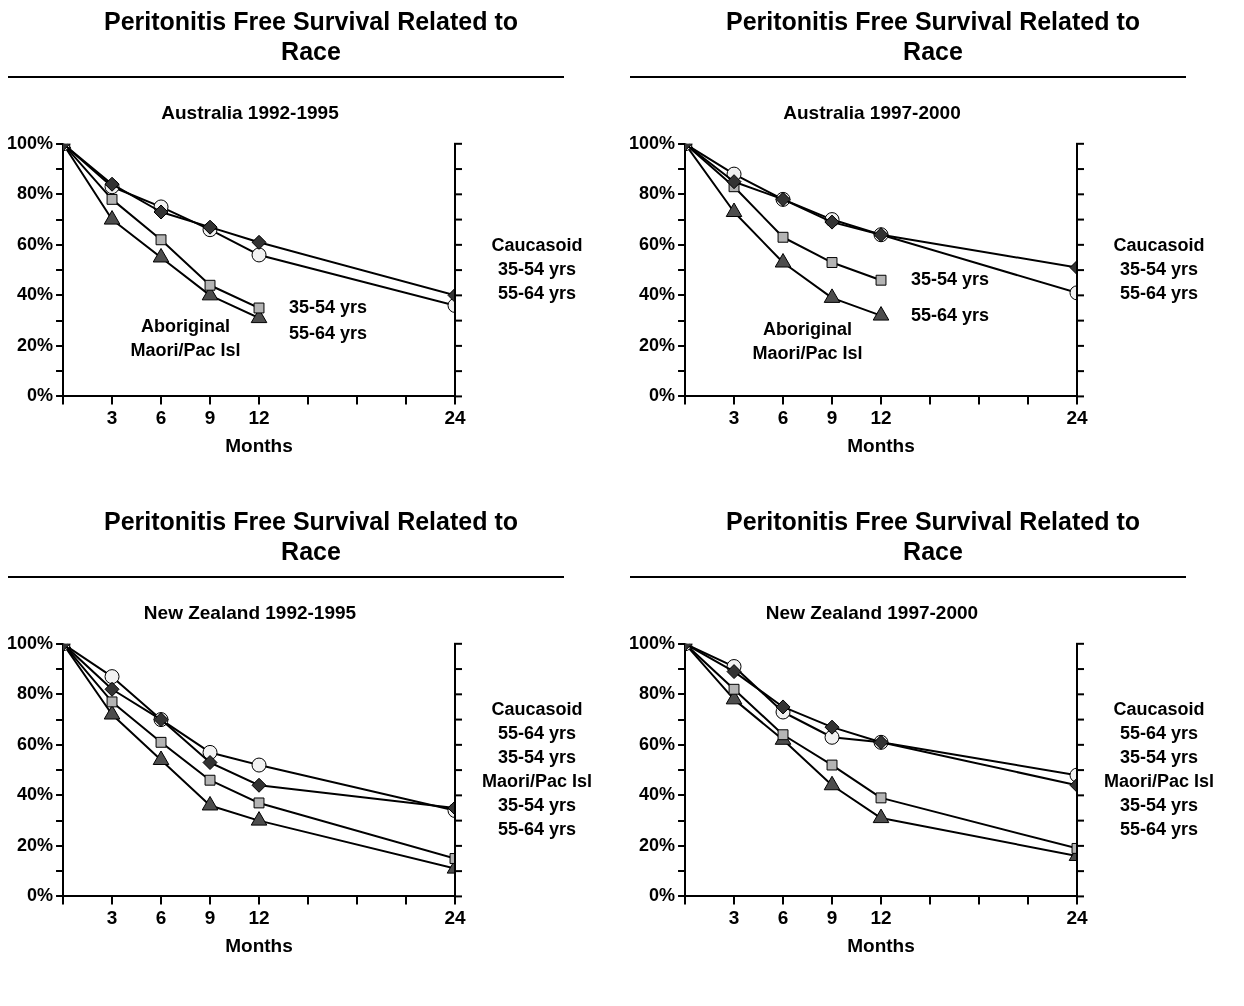  Describe the element at coordinates (250, 613) in the screenshot. I see `chart-subtitle: New Zealand 1992-1995` at that location.